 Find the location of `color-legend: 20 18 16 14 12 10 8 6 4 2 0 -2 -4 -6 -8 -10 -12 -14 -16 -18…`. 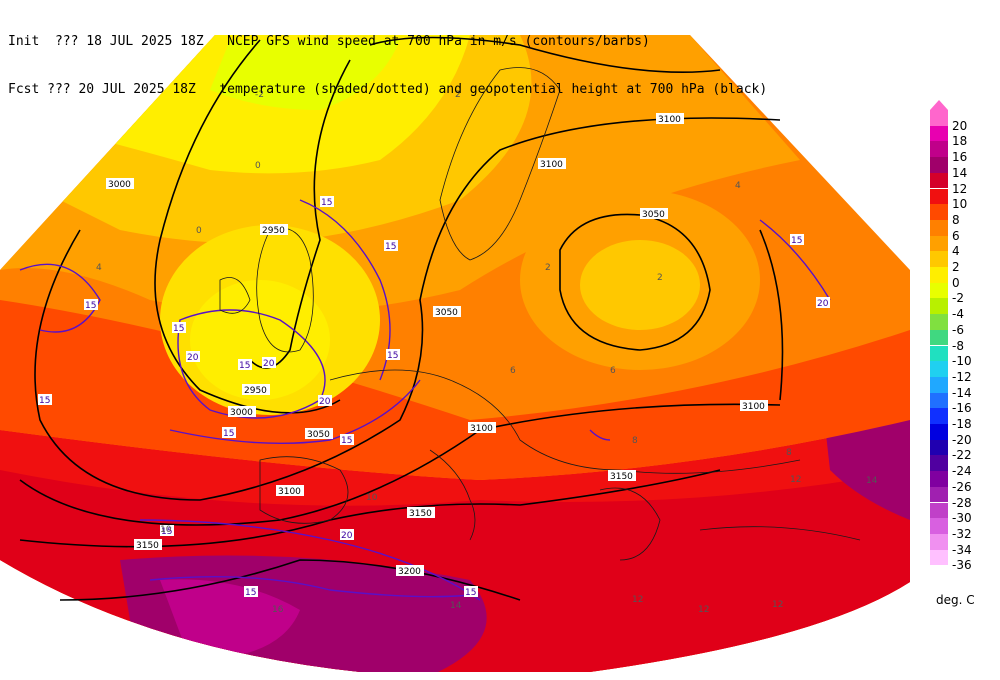

color-legend: 20 18 16 14 12 10 8 6 4 2 0 -2 -4 -6 -8 -10 -12 -14 -16 -18… is located at coordinates (960, 350).